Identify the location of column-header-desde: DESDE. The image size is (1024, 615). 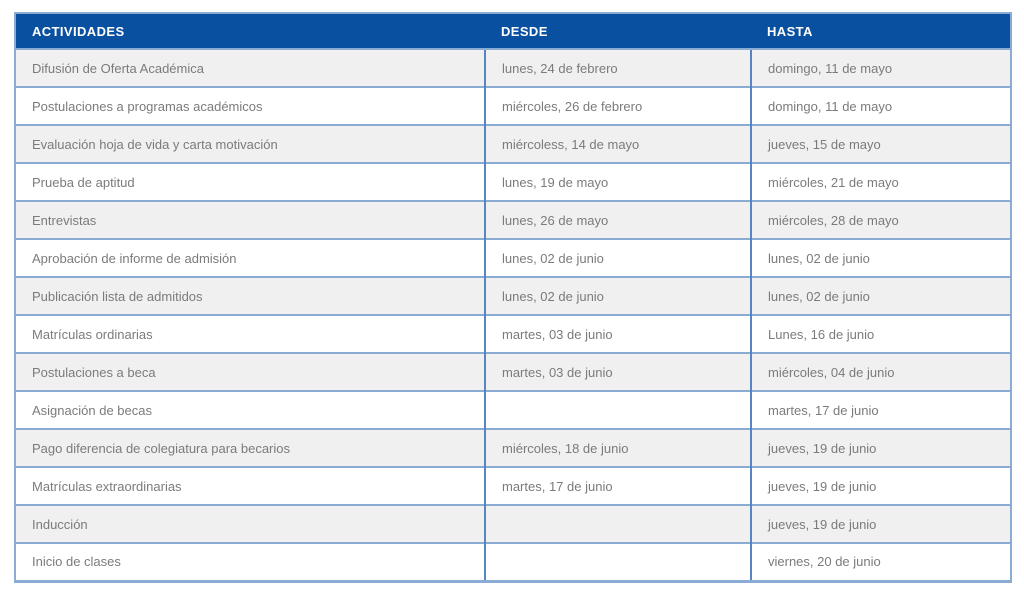
(618, 31).